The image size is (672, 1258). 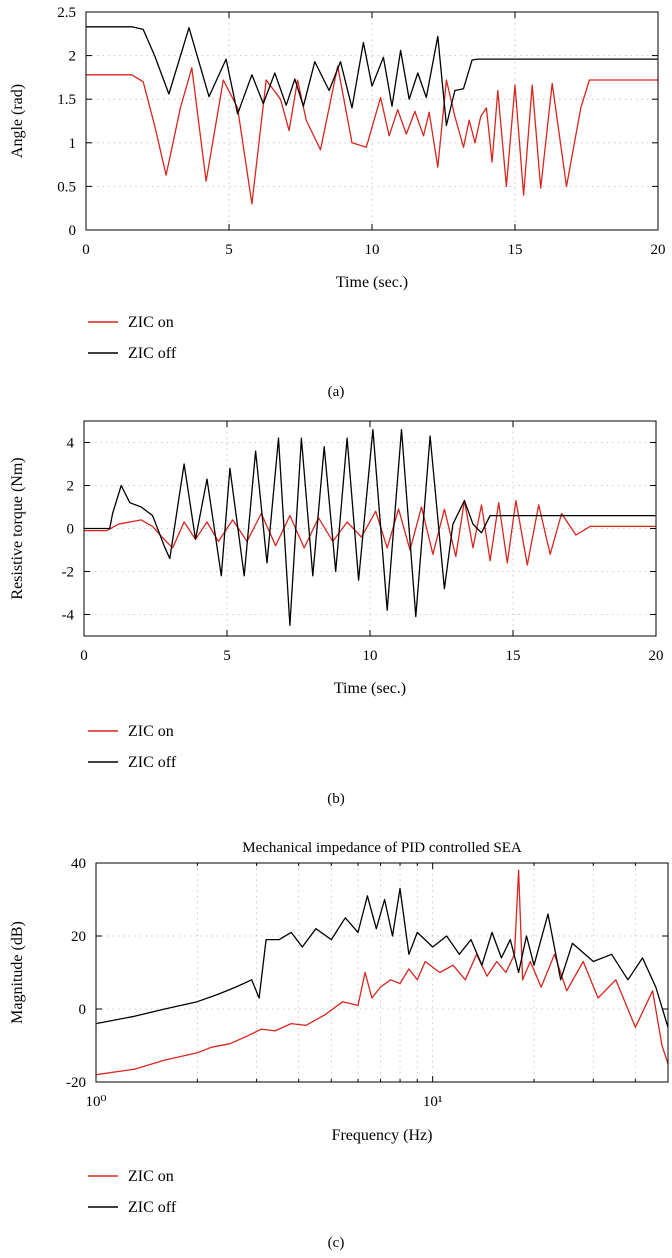 What do you see at coordinates (382, 1135) in the screenshot?
I see `x-axis-label-c: Frequency (Hz)` at bounding box center [382, 1135].